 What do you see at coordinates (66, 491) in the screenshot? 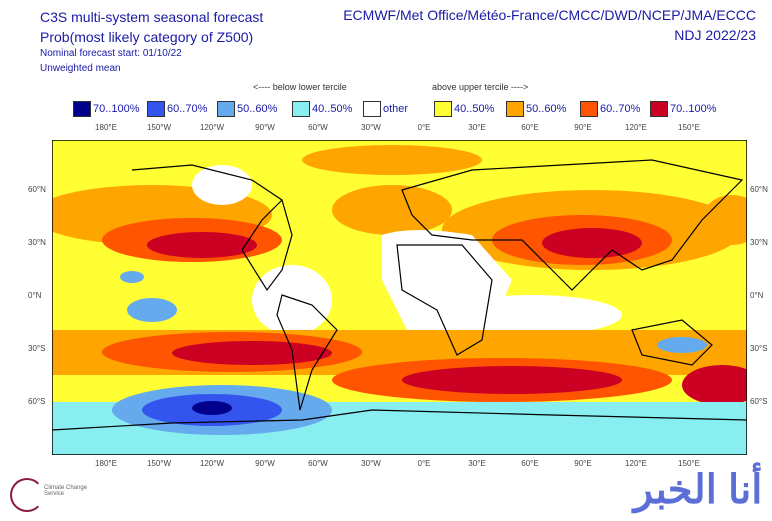
I see `logo-text: Climate Change Service` at bounding box center [66, 491].